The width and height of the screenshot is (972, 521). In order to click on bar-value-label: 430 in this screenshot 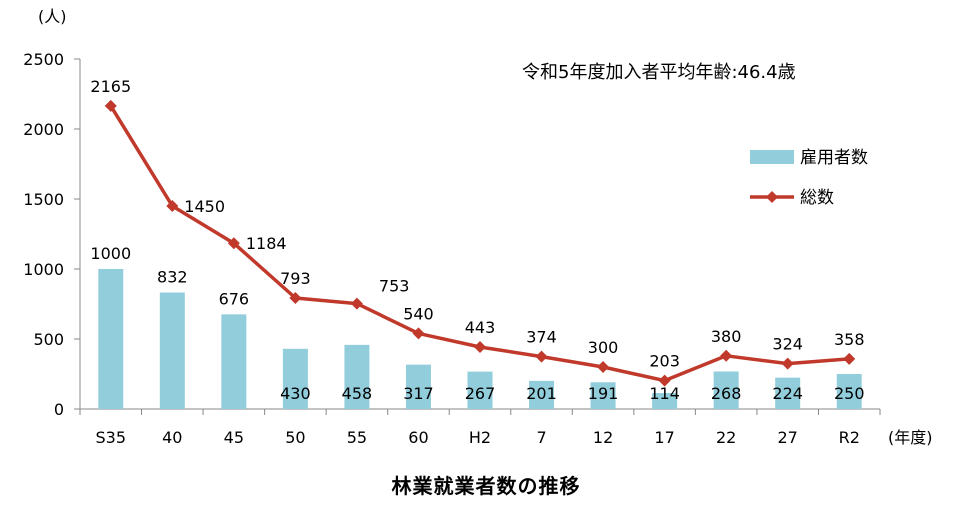, I will do `click(295, 393)`.